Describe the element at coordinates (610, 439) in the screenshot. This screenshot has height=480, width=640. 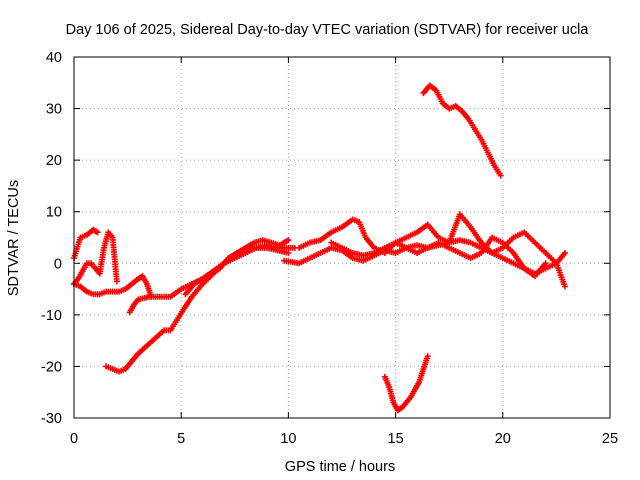
I see `x-tick-label: 25` at that location.